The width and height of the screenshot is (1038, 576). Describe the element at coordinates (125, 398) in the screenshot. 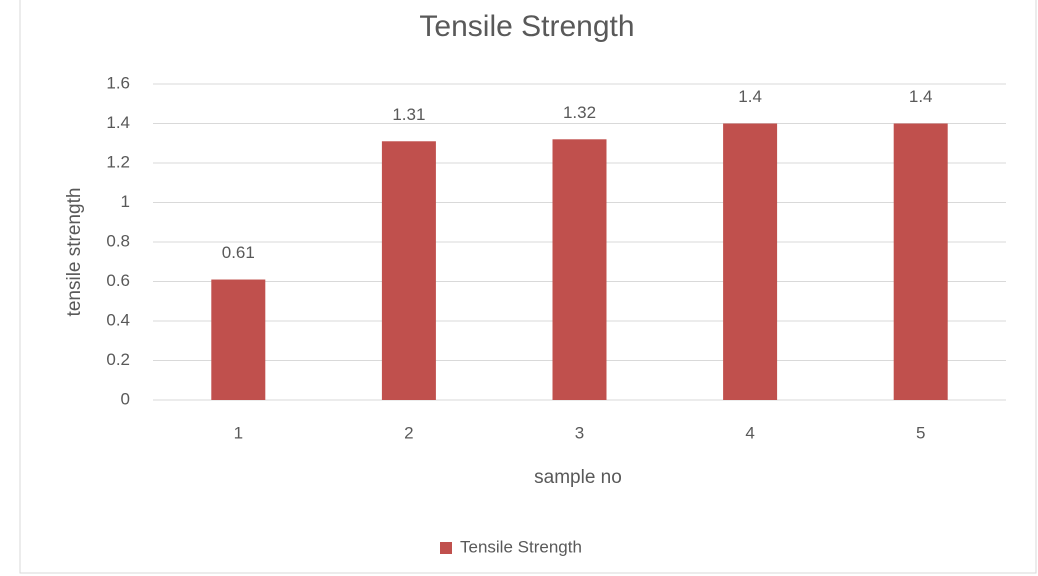

I see `y-tick-label: 0` at that location.